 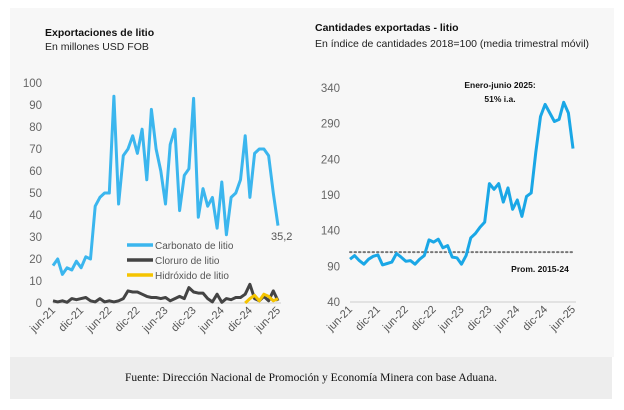 What do you see at coordinates (330, 125) in the screenshot?
I see `y-tick-label: 290` at bounding box center [330, 125].